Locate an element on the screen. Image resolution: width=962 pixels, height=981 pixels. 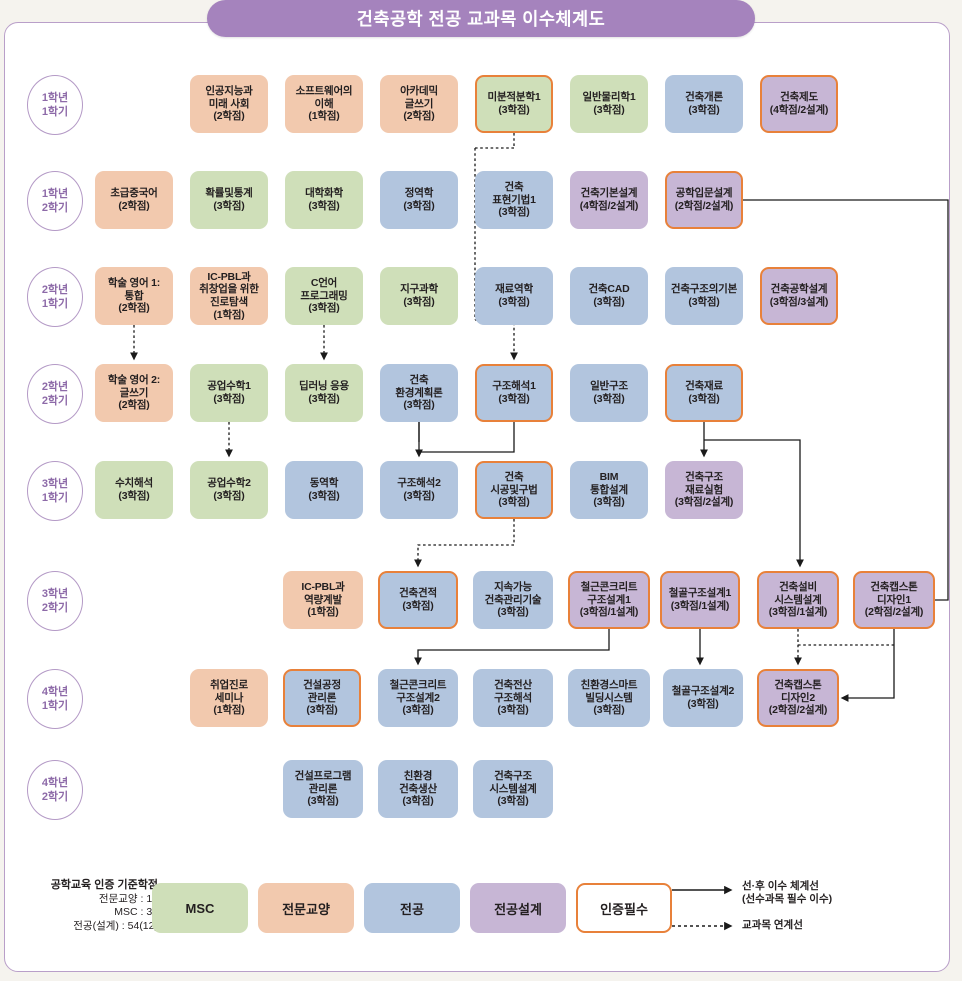
course-box-c22: 학술 영어 2: 글쓰기 (2학점) is located at coordinates (134, 393).